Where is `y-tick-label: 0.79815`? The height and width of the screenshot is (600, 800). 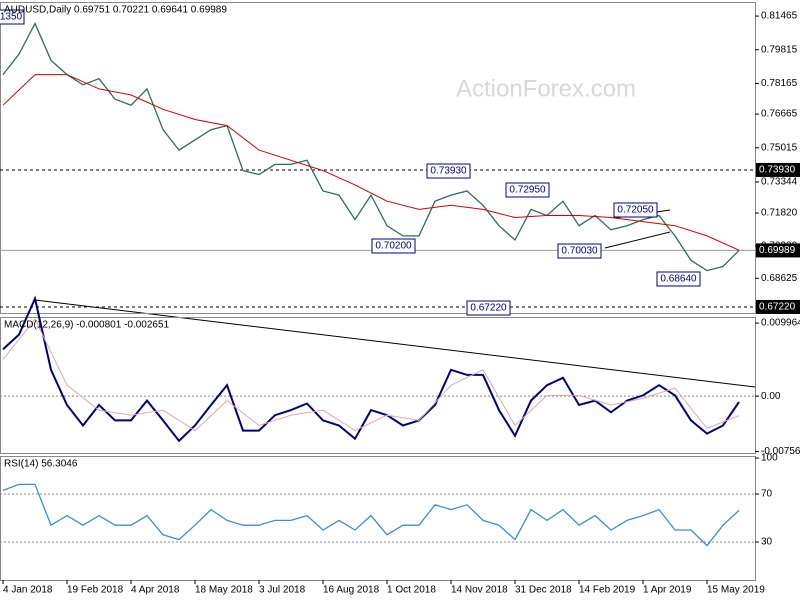 y-tick-label: 0.79815 is located at coordinates (779, 49).